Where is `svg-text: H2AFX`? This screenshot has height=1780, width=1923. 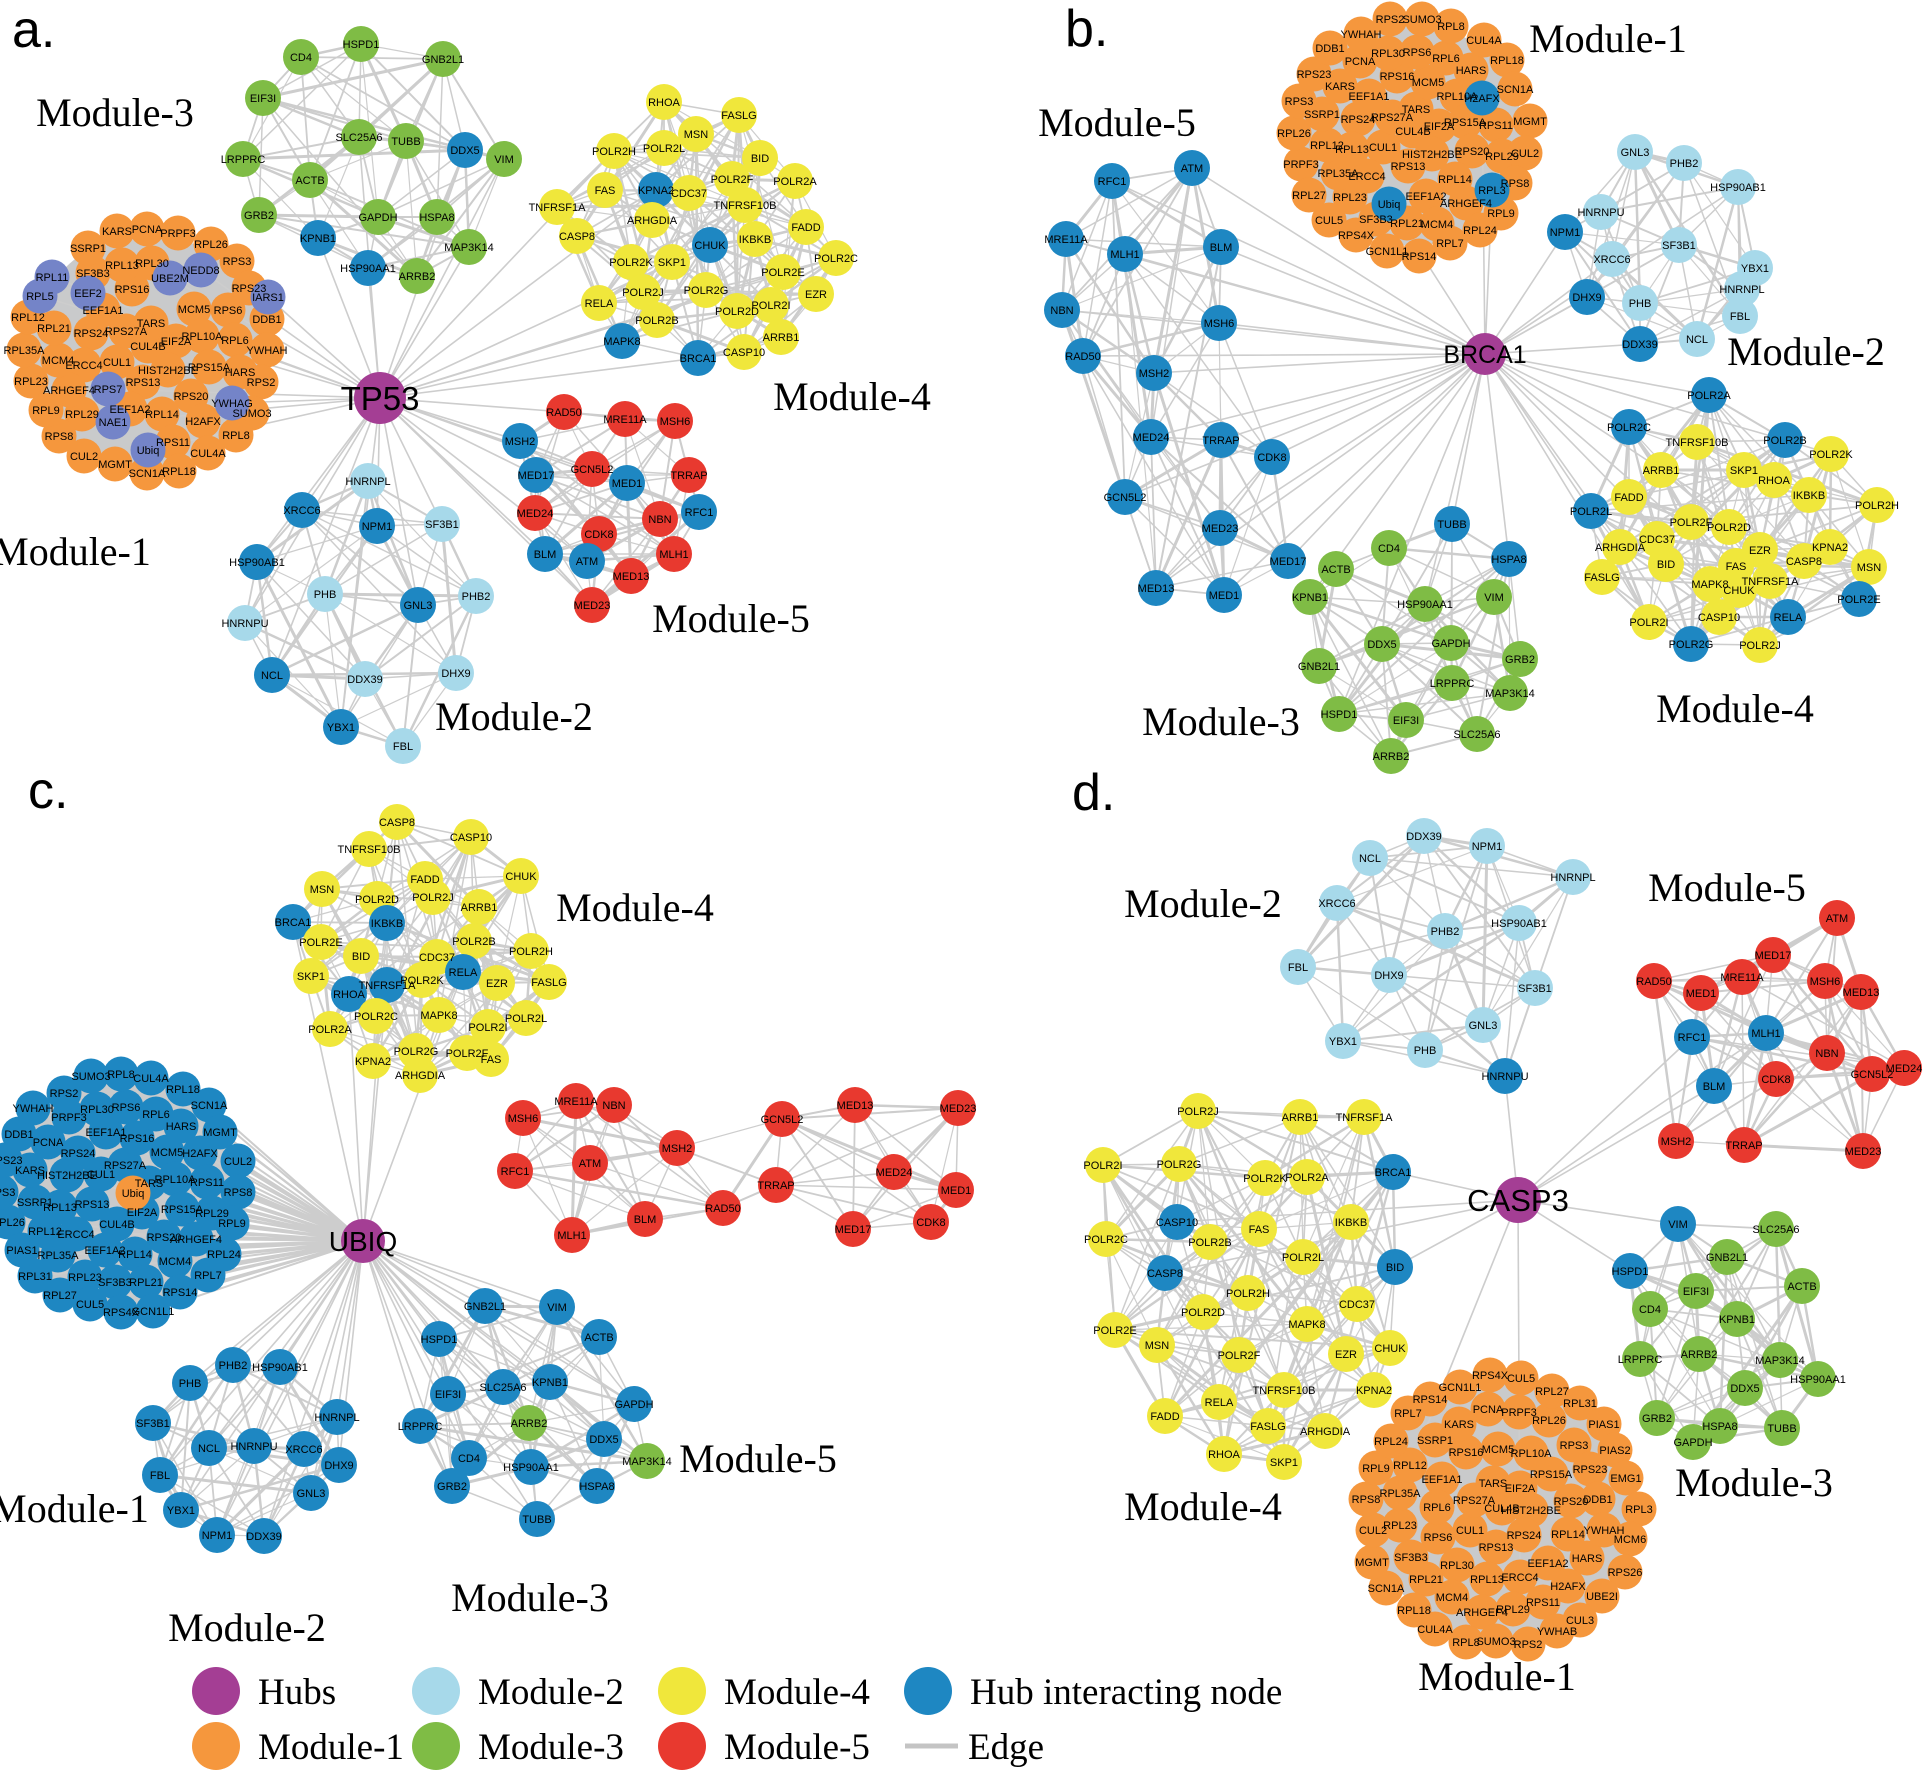 svg-text: H2AFX is located at coordinates (203, 422).